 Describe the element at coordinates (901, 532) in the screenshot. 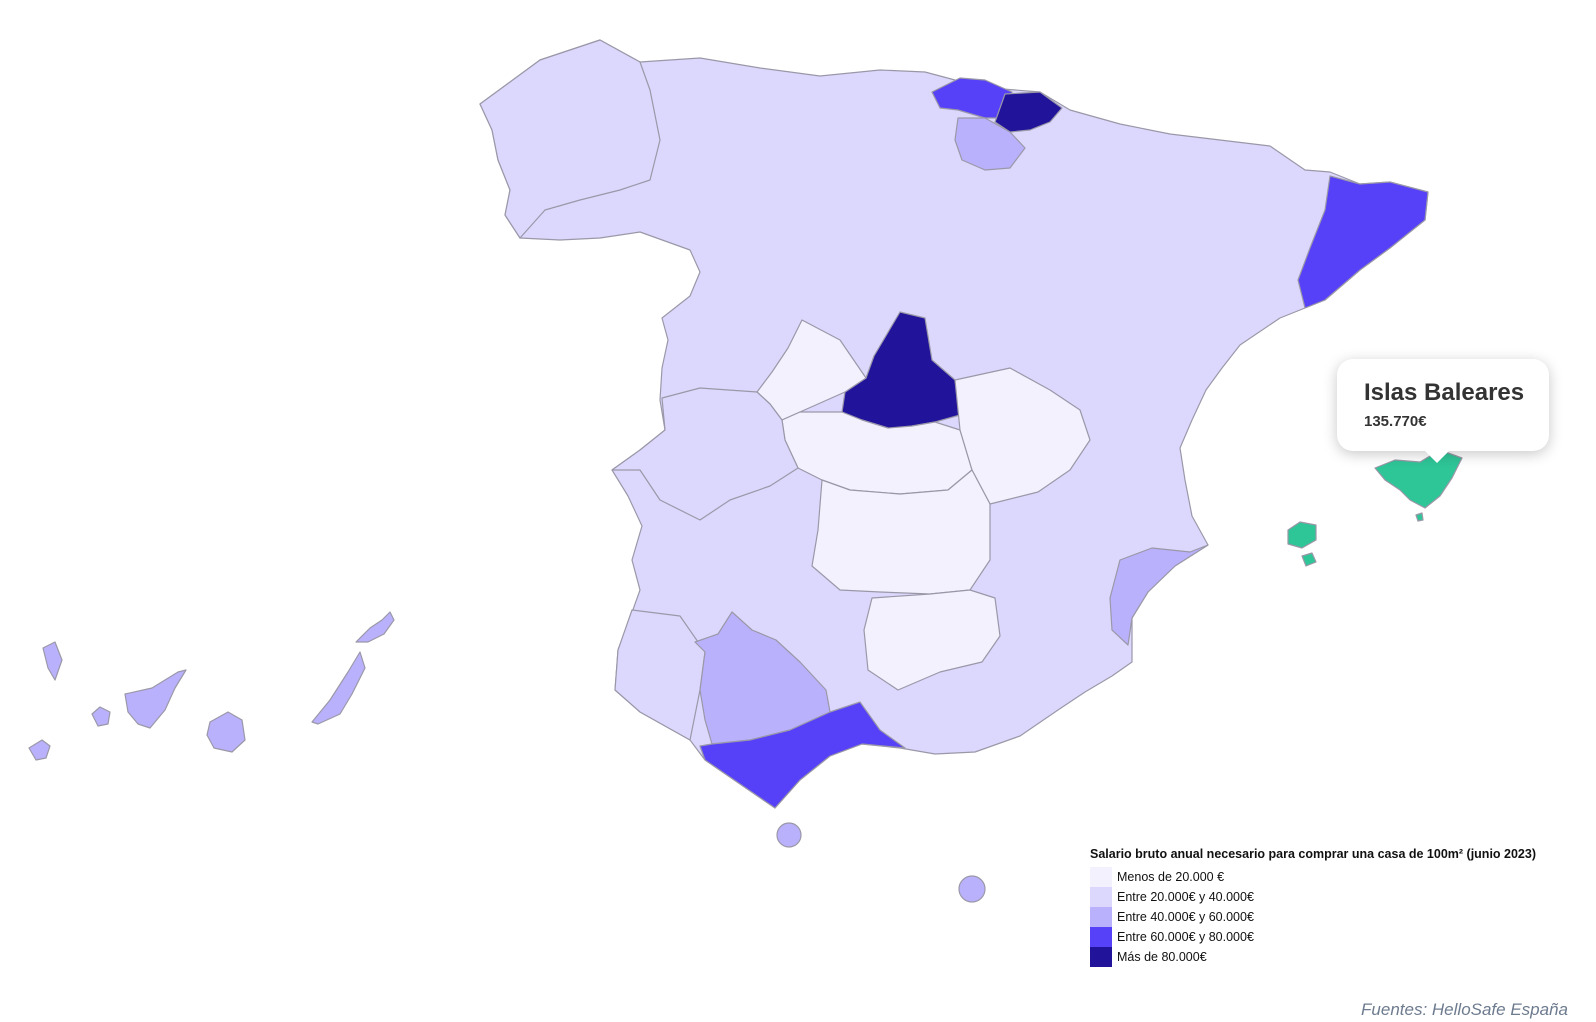

I see `region-ciudad-real` at that location.